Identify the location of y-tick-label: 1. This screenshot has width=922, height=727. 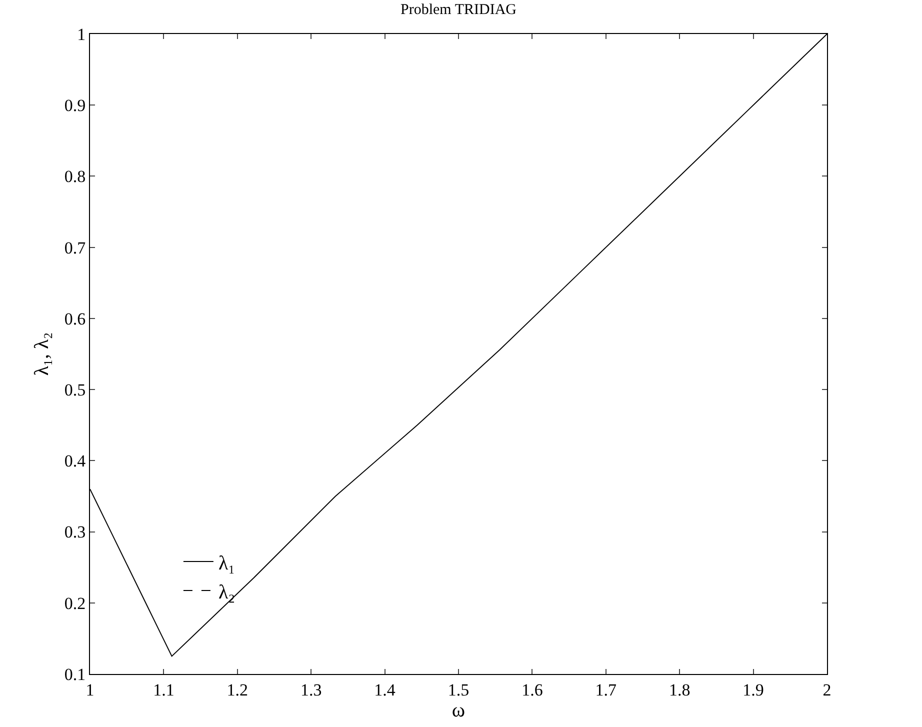
(81, 34).